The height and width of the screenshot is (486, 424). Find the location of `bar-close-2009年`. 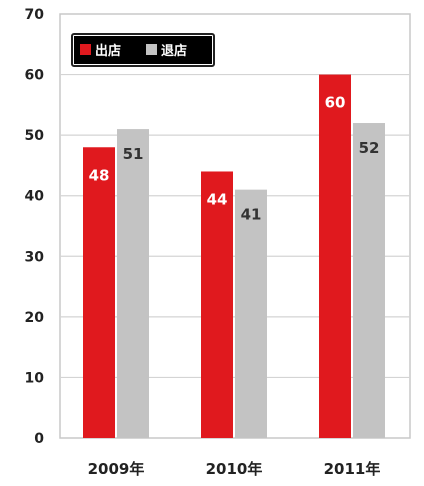

bar-close-2009年 is located at coordinates (133, 284).